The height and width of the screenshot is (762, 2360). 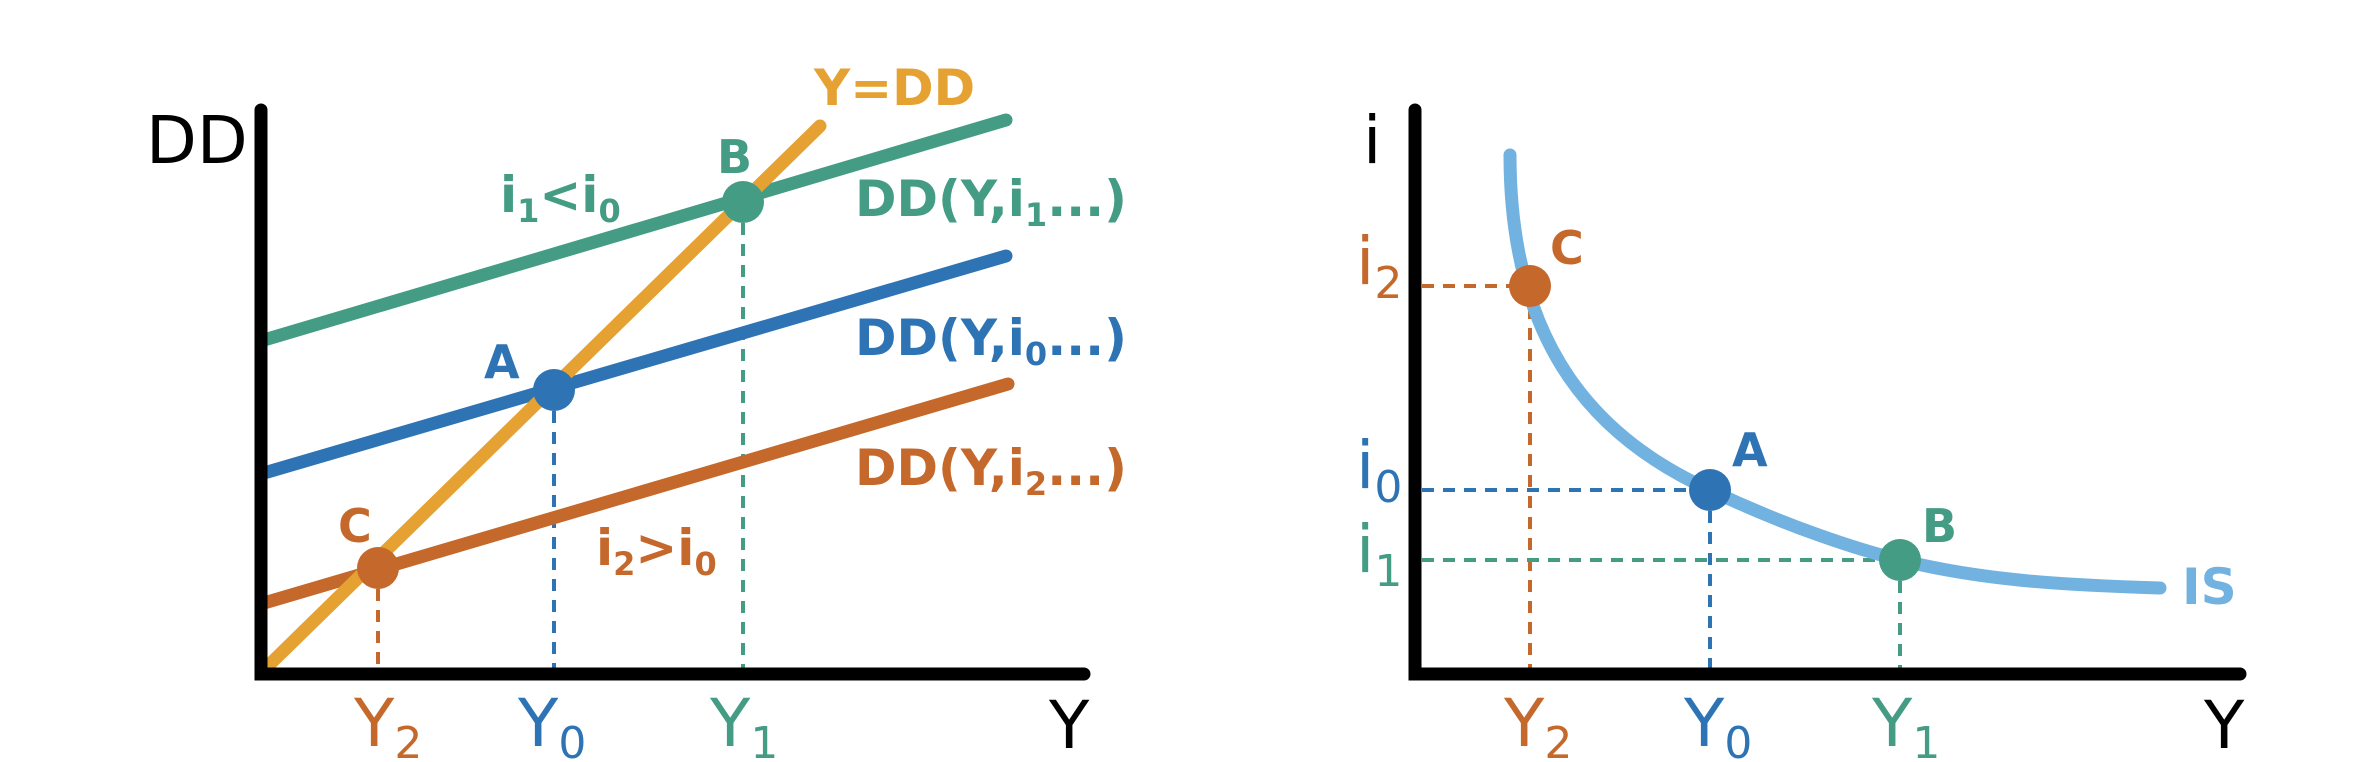 I want to click on left-x-tick-y2: Y2, so click(x=387, y=723).